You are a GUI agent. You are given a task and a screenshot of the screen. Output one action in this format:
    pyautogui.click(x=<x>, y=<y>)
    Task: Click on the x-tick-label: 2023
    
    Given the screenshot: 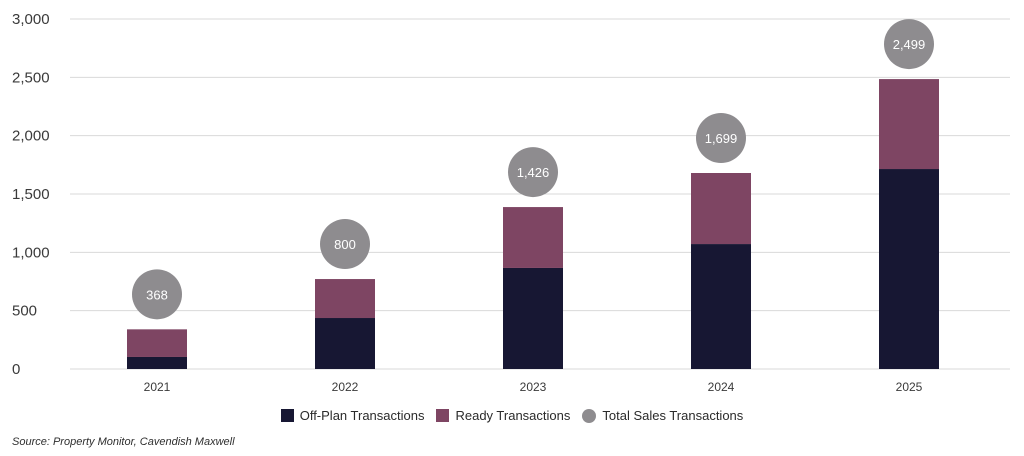 What is the action you would take?
    pyautogui.click(x=533, y=387)
    